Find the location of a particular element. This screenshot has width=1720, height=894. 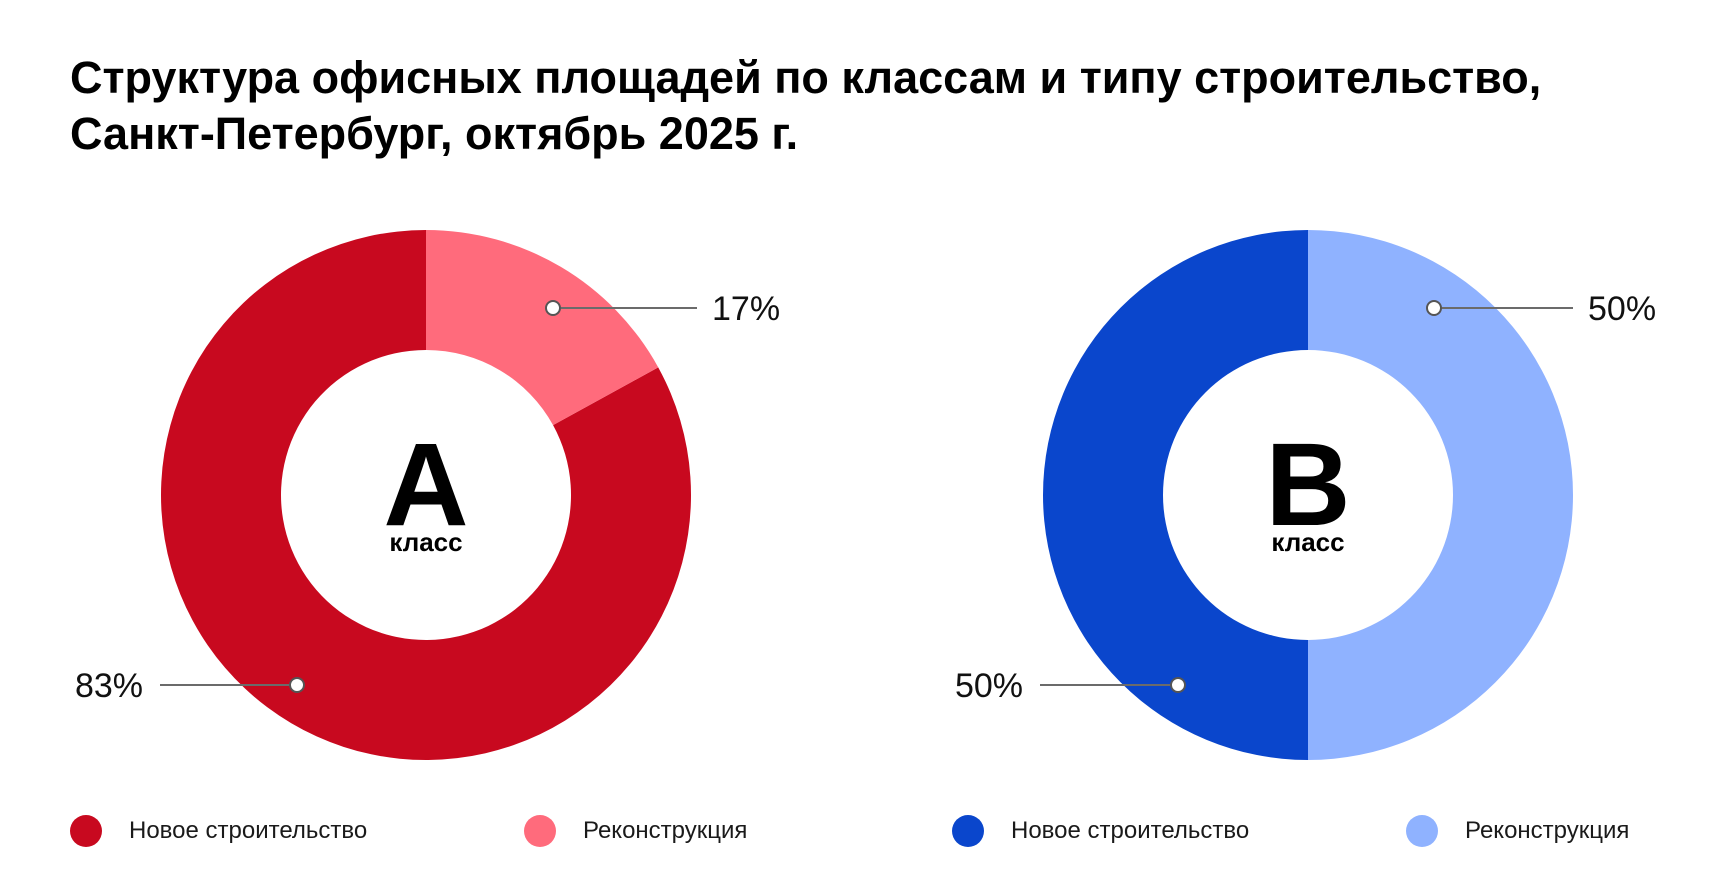

legend-swatch-b-recon is located at coordinates (1422, 831).